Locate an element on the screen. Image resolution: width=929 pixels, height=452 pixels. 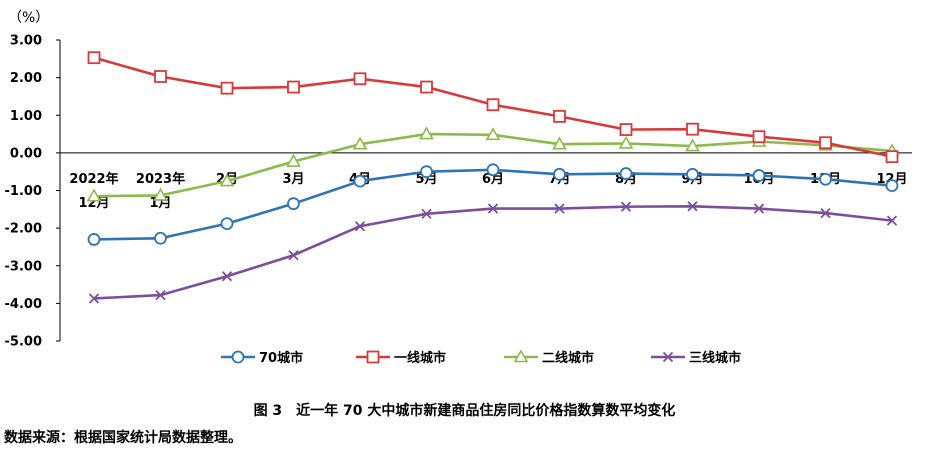
x-tick-label: 3月 is located at coordinates (293, 179).